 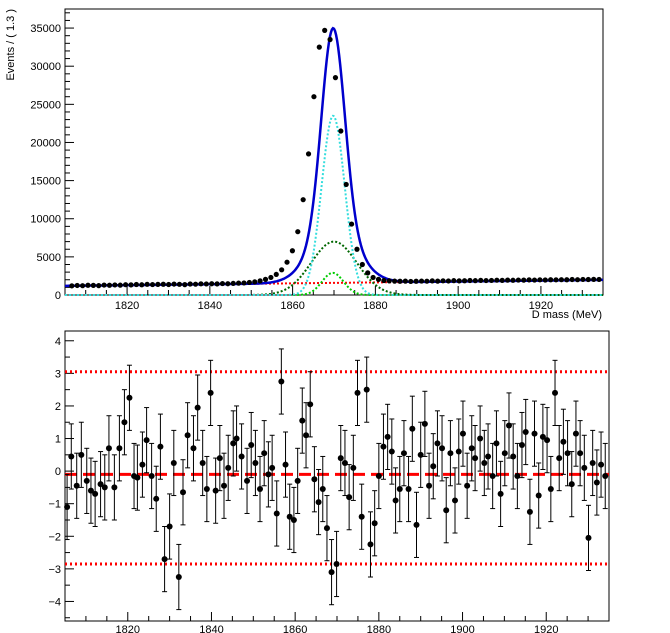 I want to click on pull-y-tick-label: −3, so click(x=54, y=570).